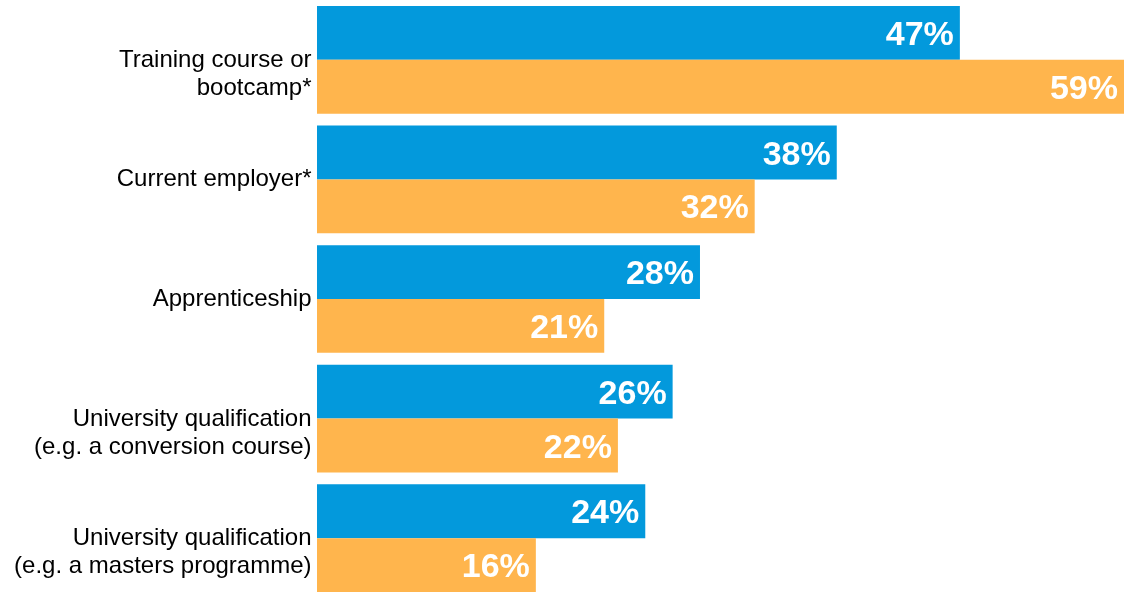 Image resolution: width=1124 pixels, height=592 pixels. What do you see at coordinates (564, 325) in the screenshot?
I see `data-label: 21%` at bounding box center [564, 325].